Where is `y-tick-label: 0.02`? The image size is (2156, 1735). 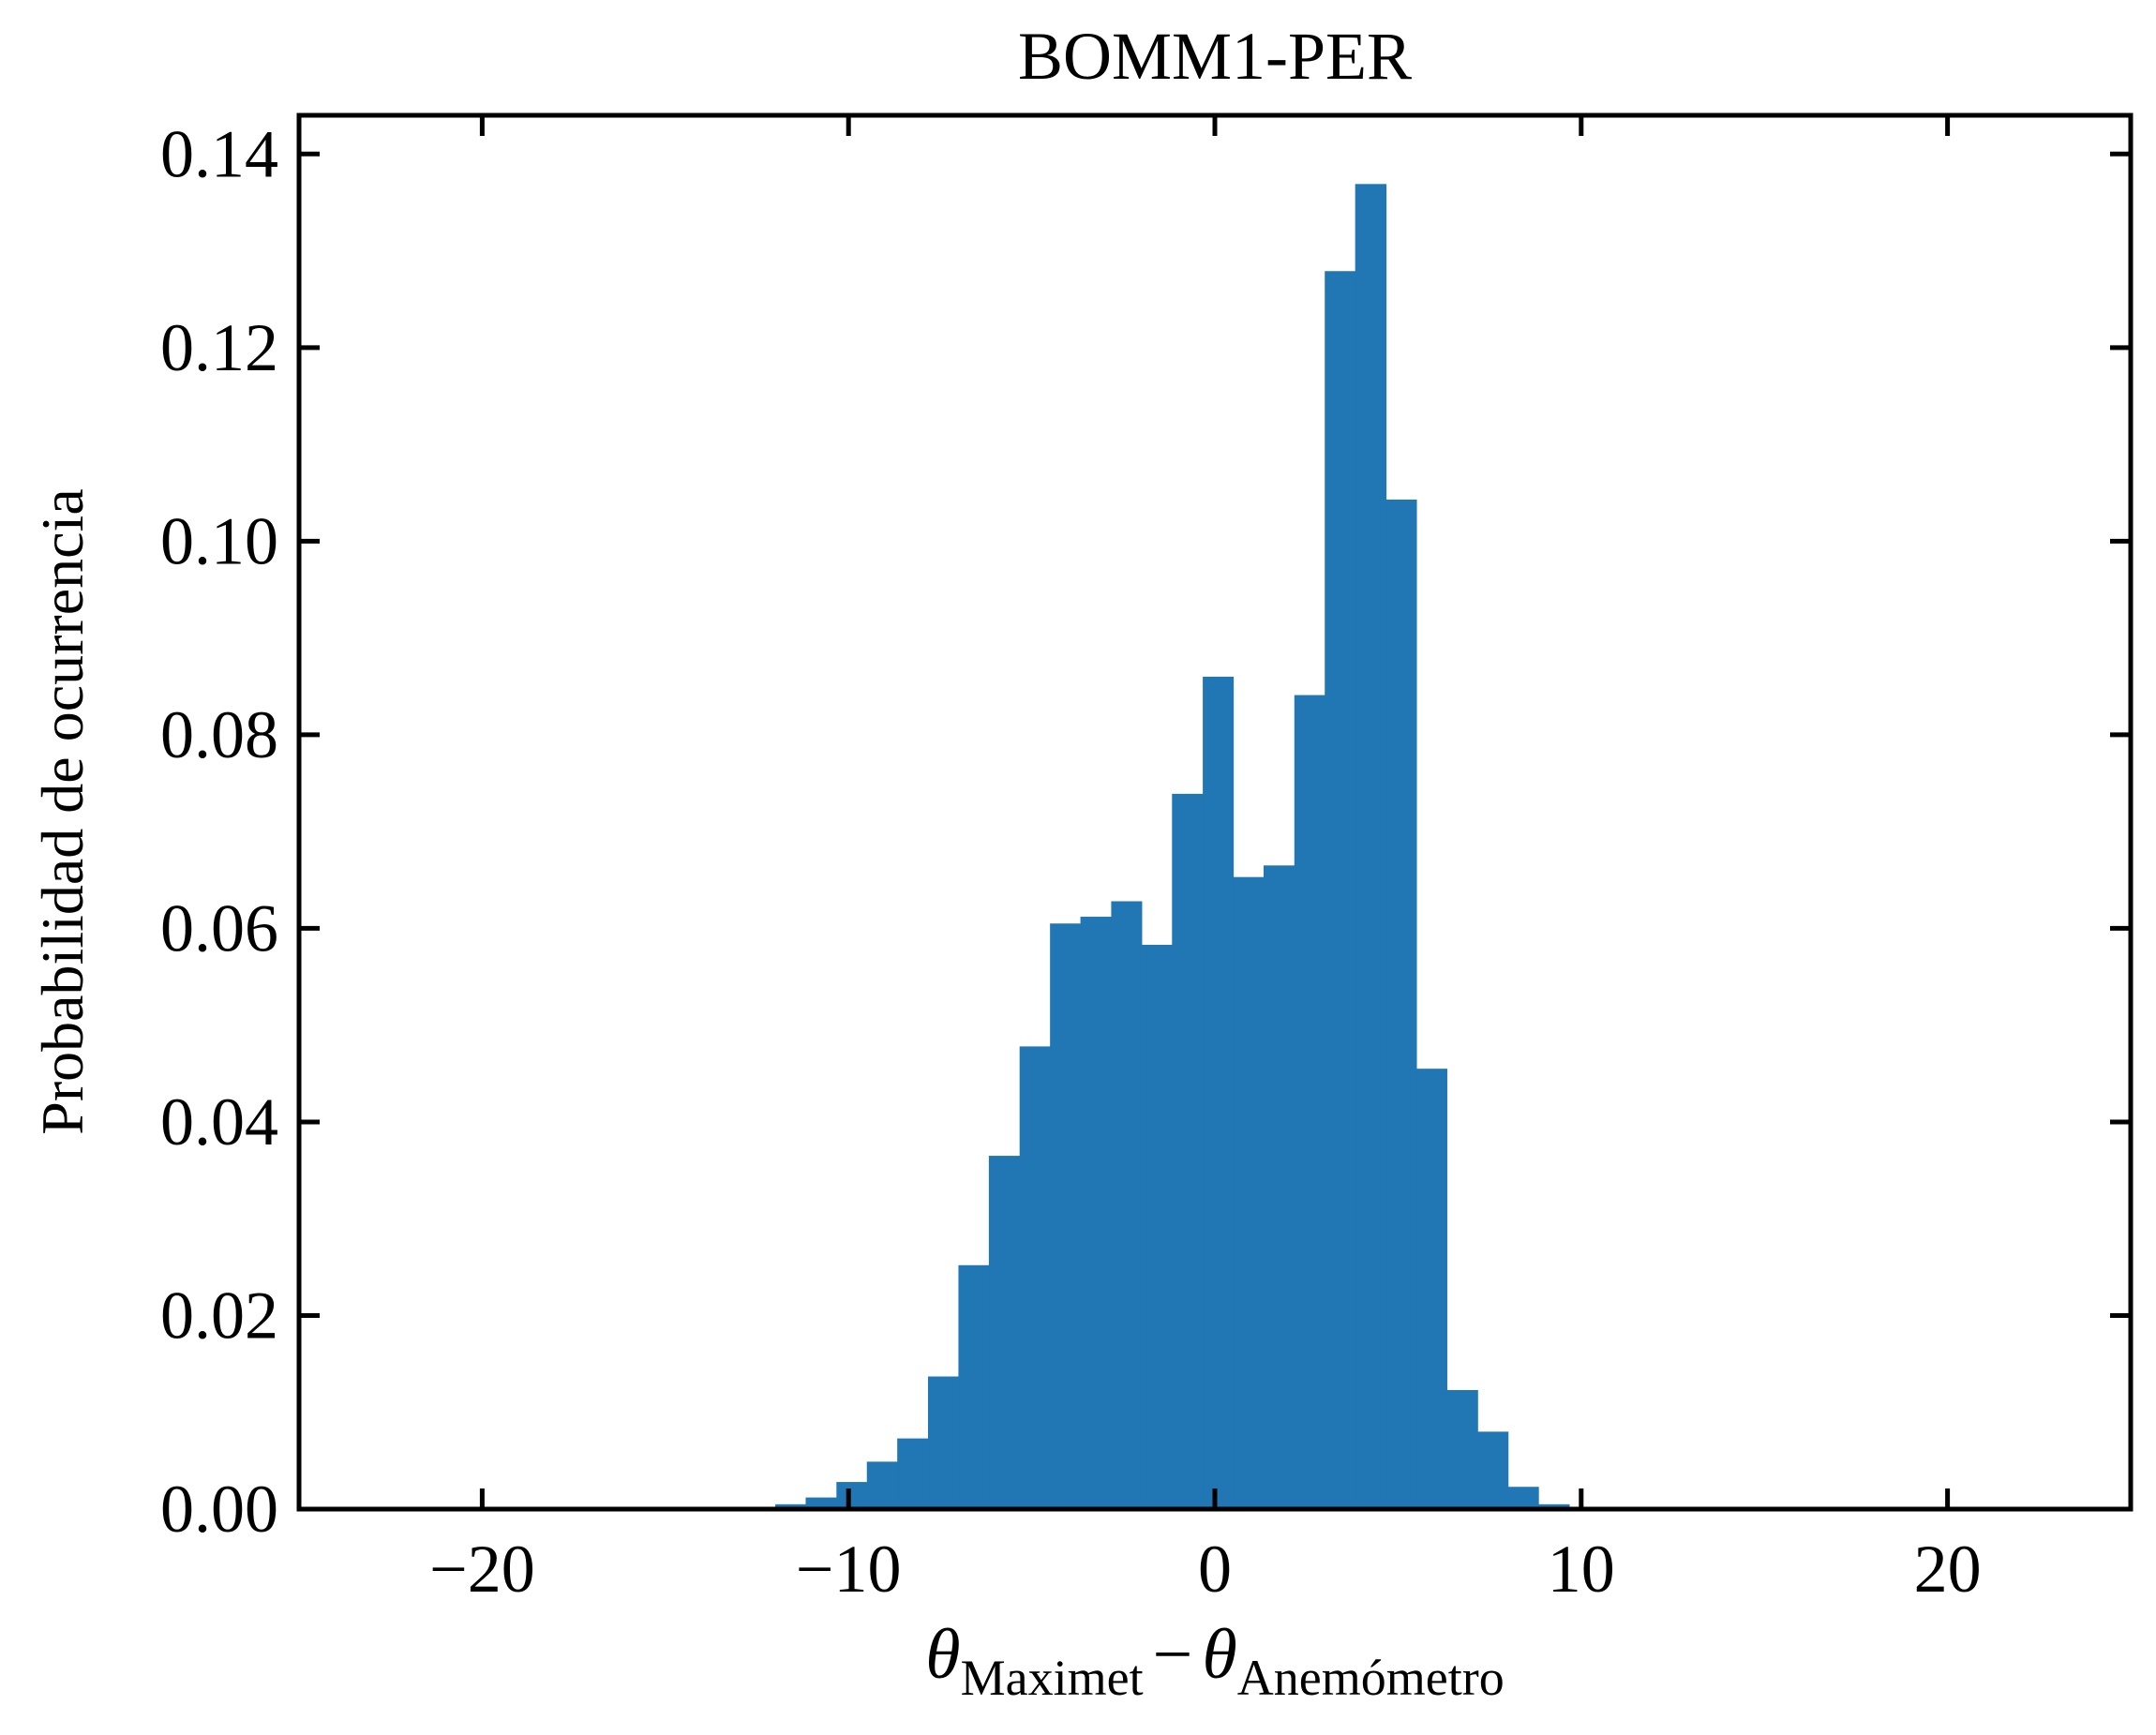
y-tick-label: 0.02 is located at coordinates (219, 1316).